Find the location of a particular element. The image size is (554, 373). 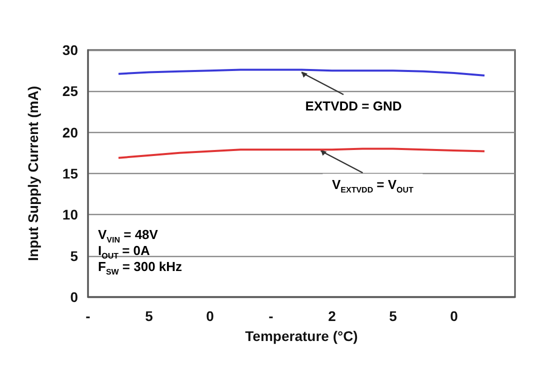

y-tick-label: 15 is located at coordinates (70, 174).